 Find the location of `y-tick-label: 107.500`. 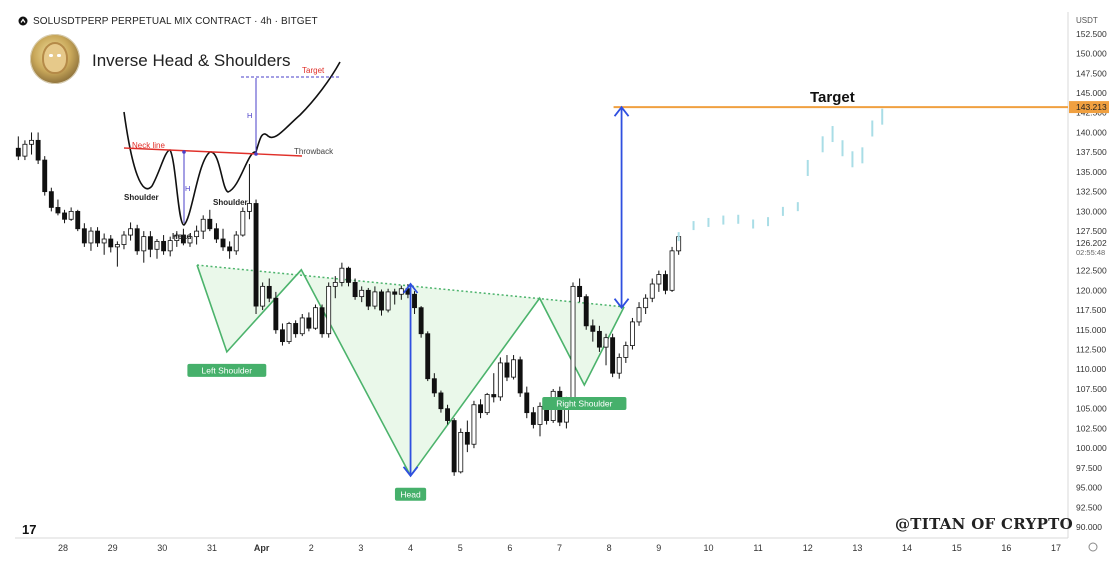

y-tick-label: 107.500 is located at coordinates (1091, 389).